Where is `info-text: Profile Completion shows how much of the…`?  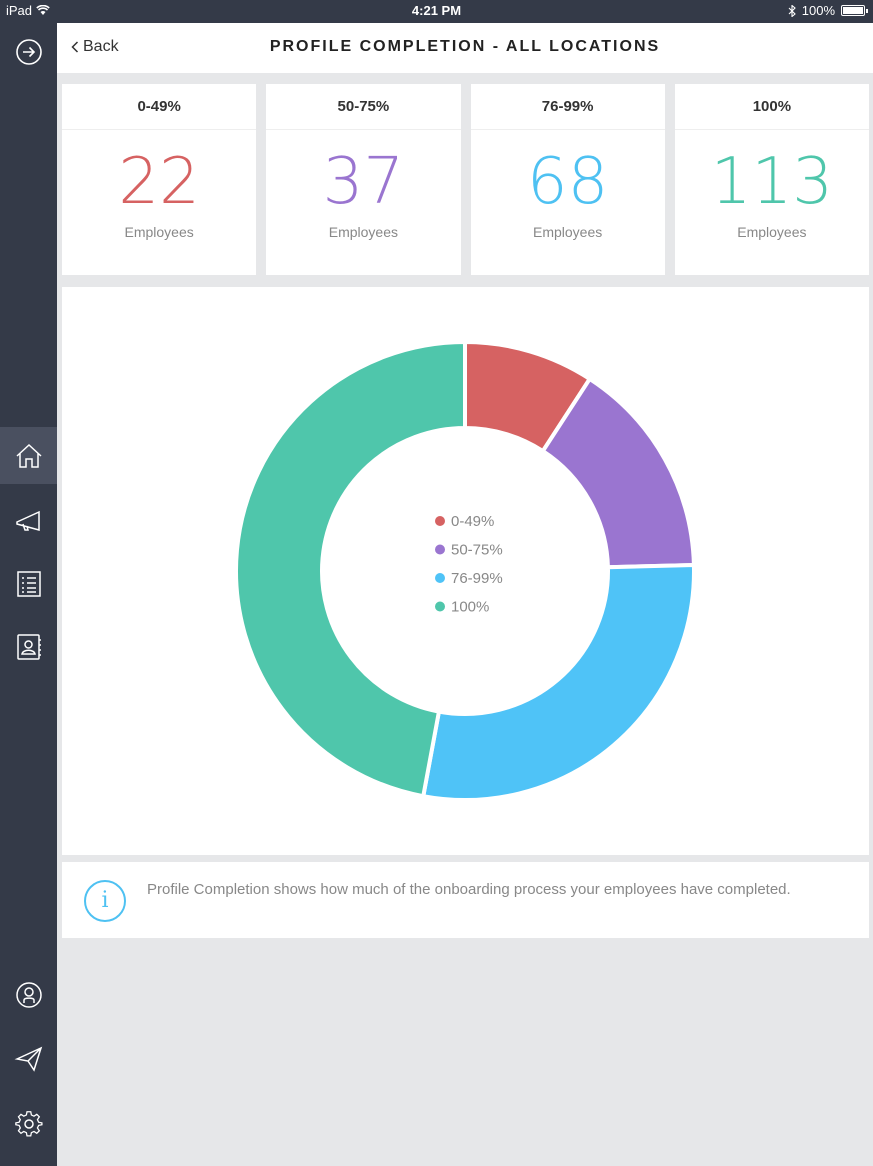
info-text: Profile Completion shows how much of the… is located at coordinates (469, 889).